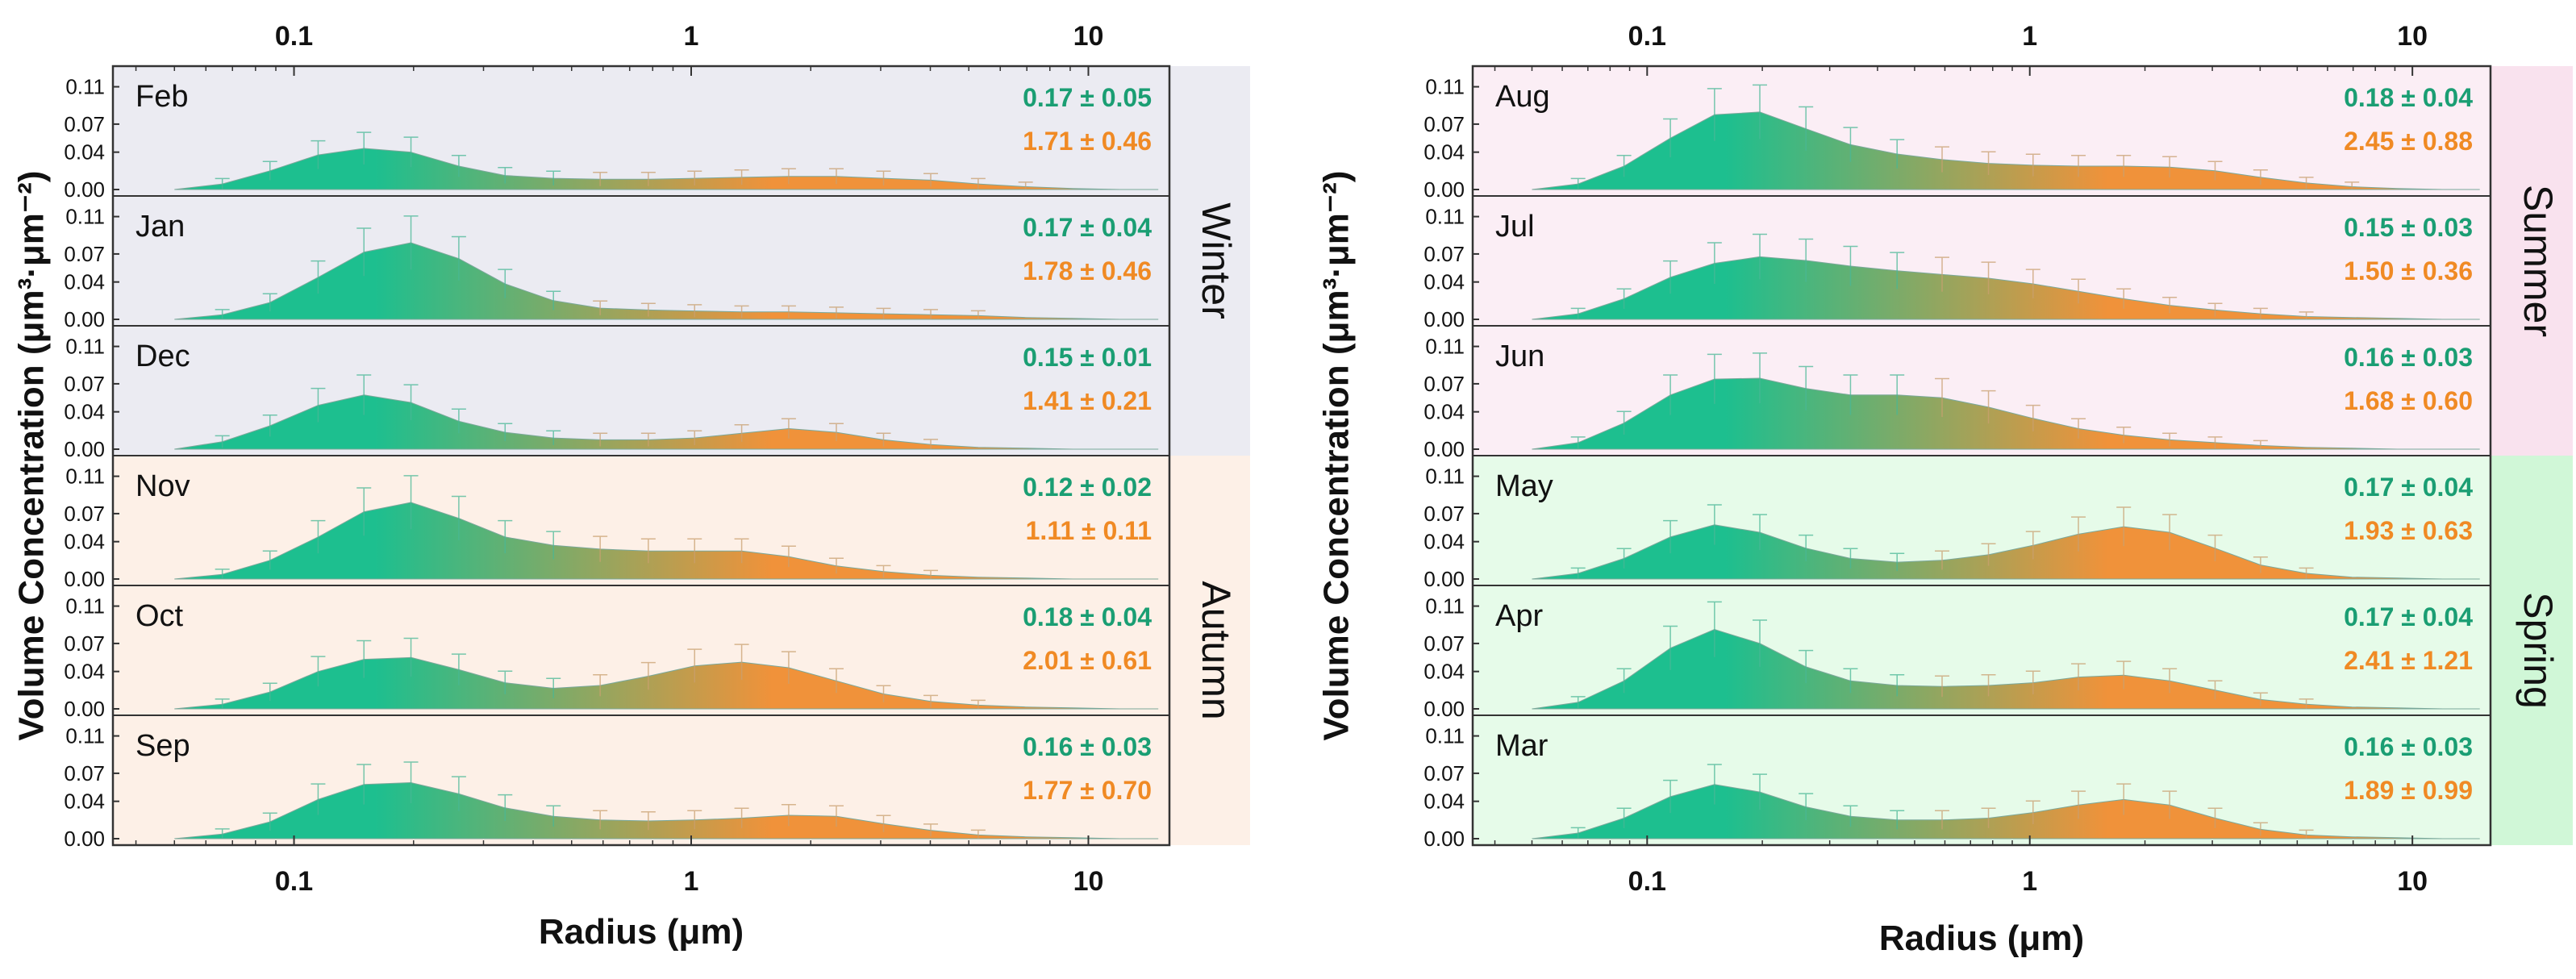 Image resolution: width=2576 pixels, height=979 pixels. Describe the element at coordinates (691, 881) in the screenshot. I see `x-tick-label: 1` at that location.